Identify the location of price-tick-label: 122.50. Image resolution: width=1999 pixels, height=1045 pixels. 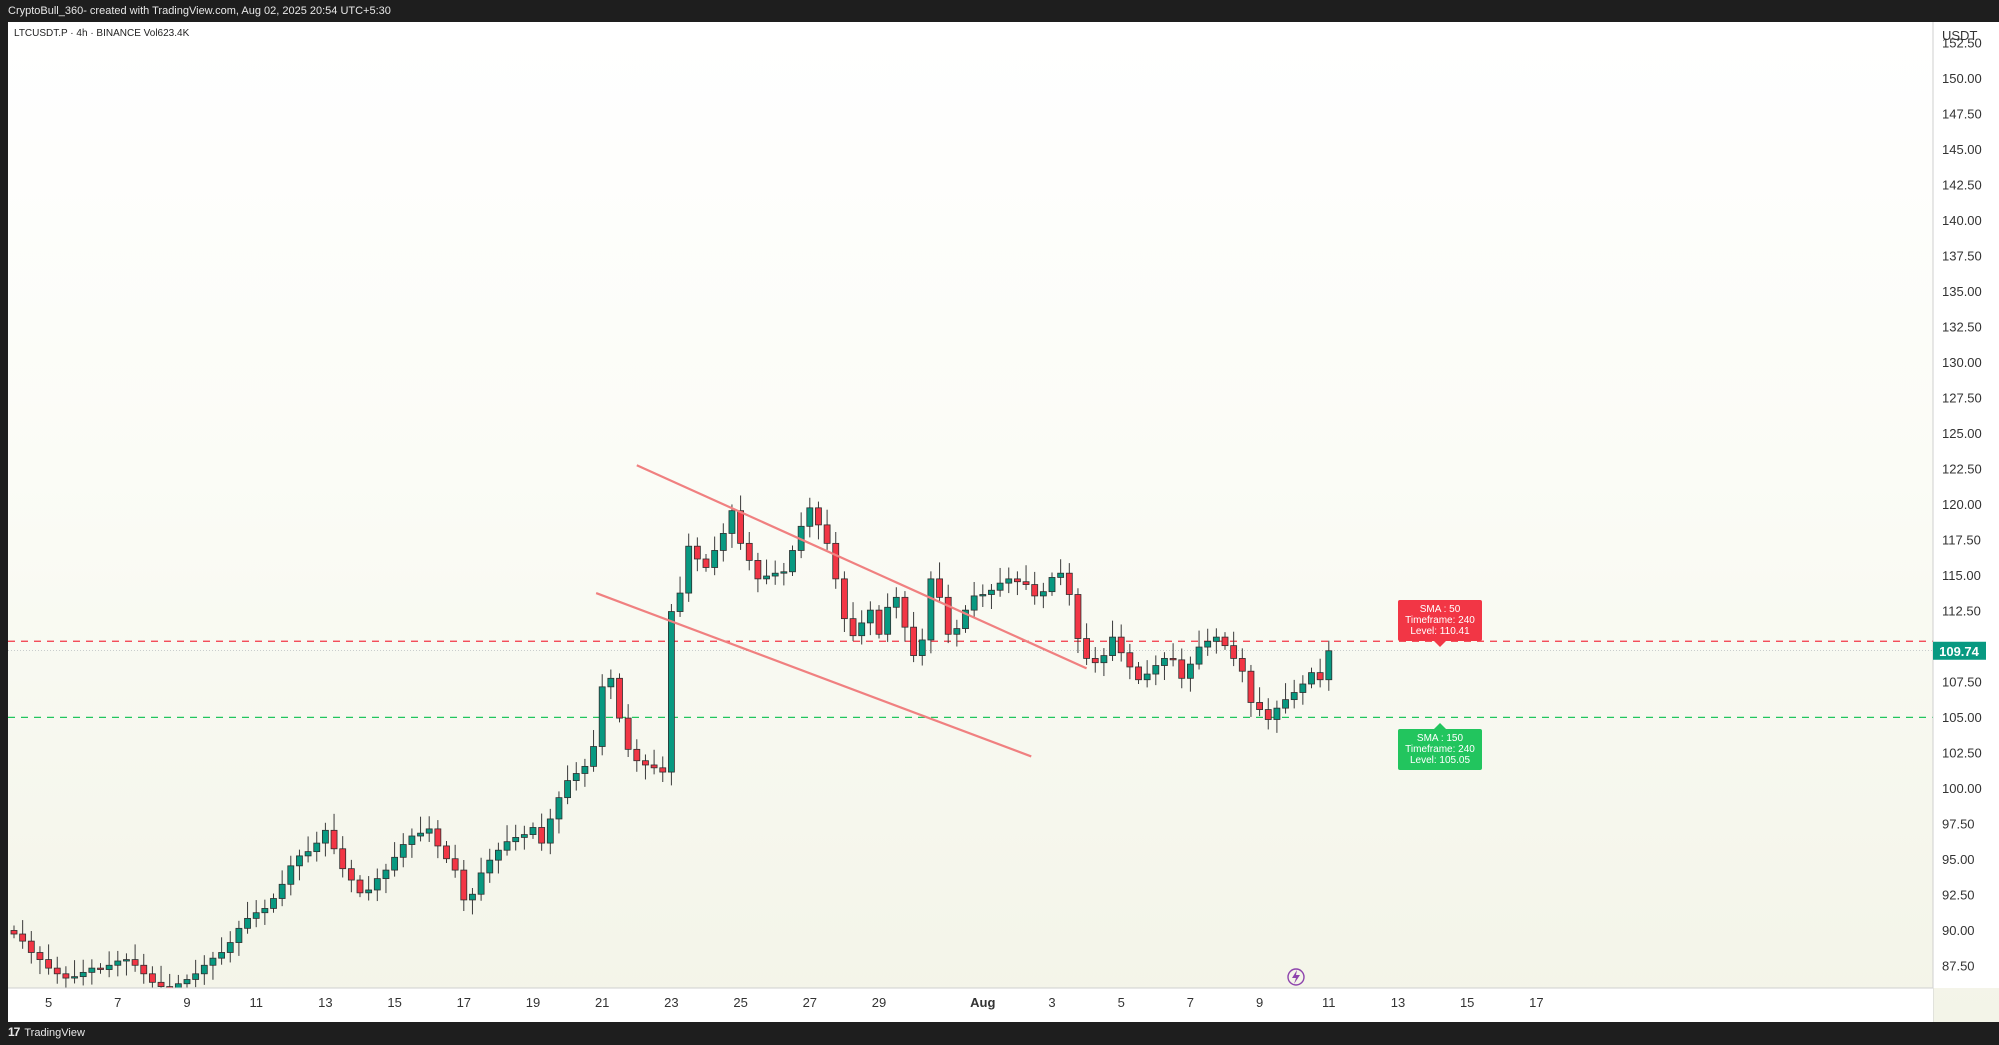
(1962, 468).